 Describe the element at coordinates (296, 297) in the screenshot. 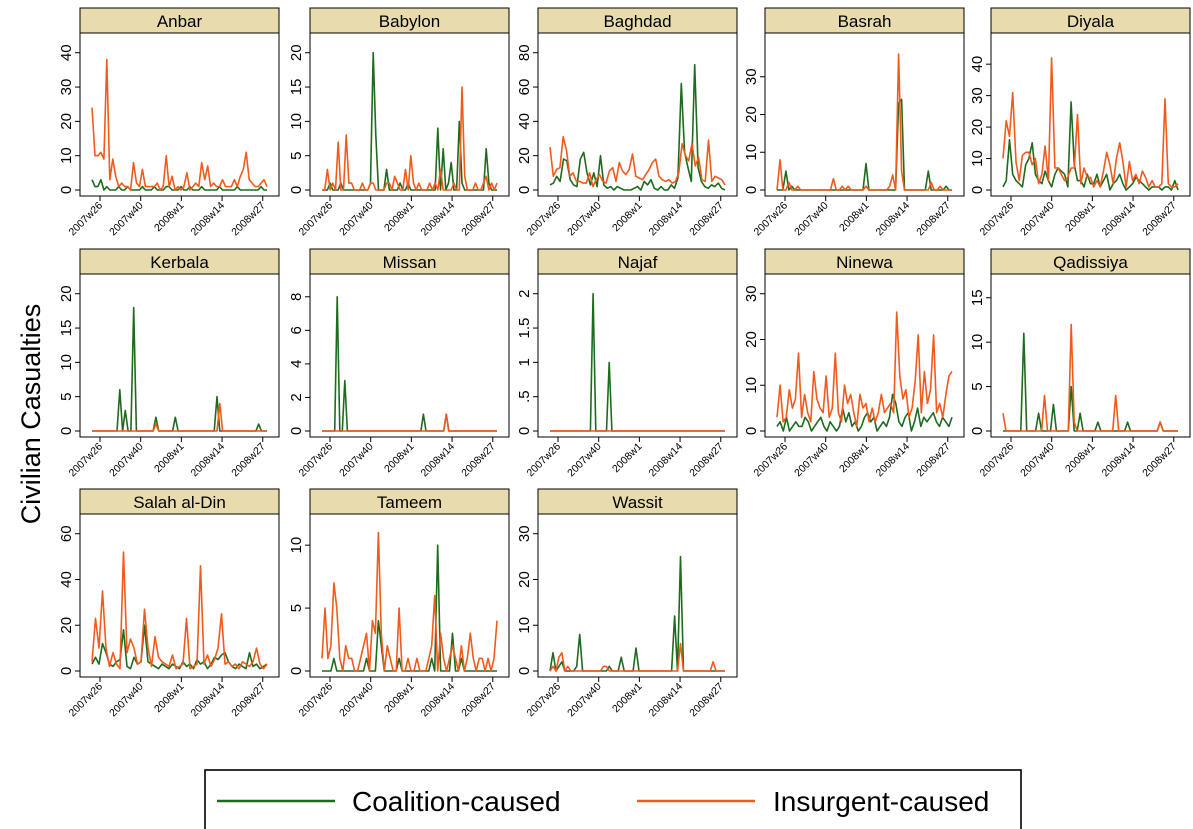

I see `y-tick-label: 8` at that location.